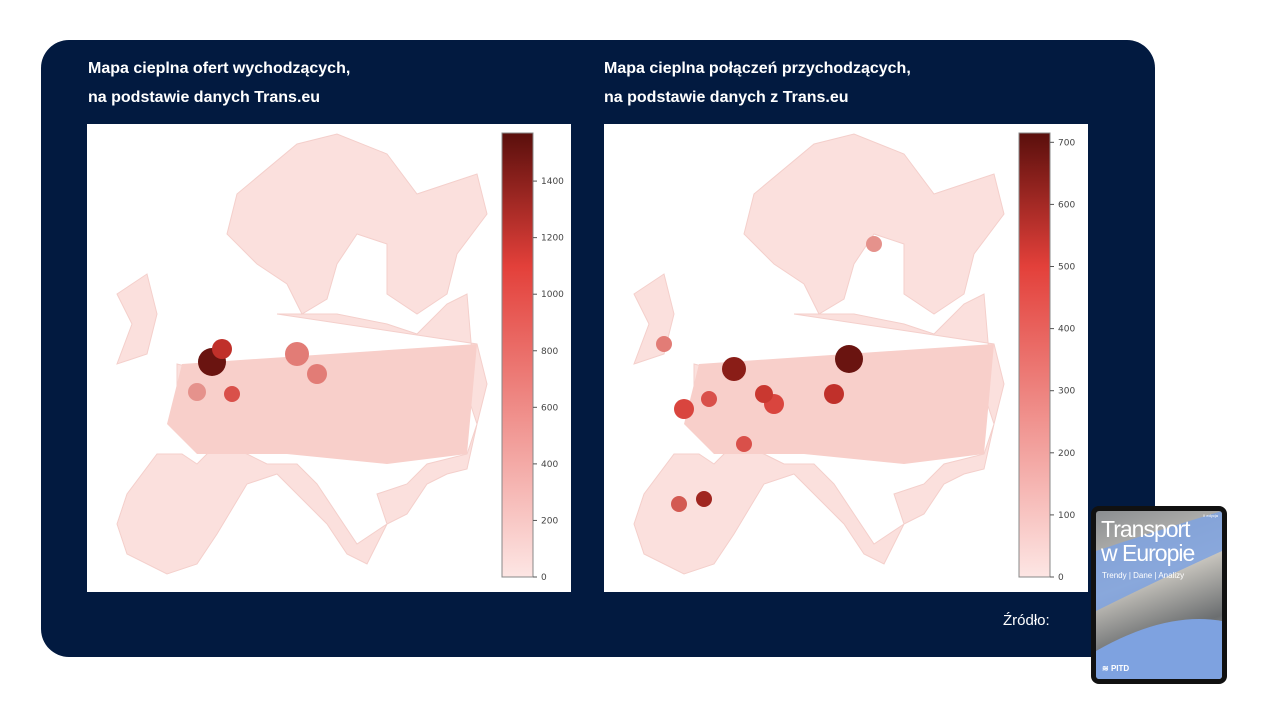 This screenshot has height=720, width=1280. What do you see at coordinates (552, 295) in the screenshot?
I see `colorbar-tick-label: 1000` at bounding box center [552, 295].